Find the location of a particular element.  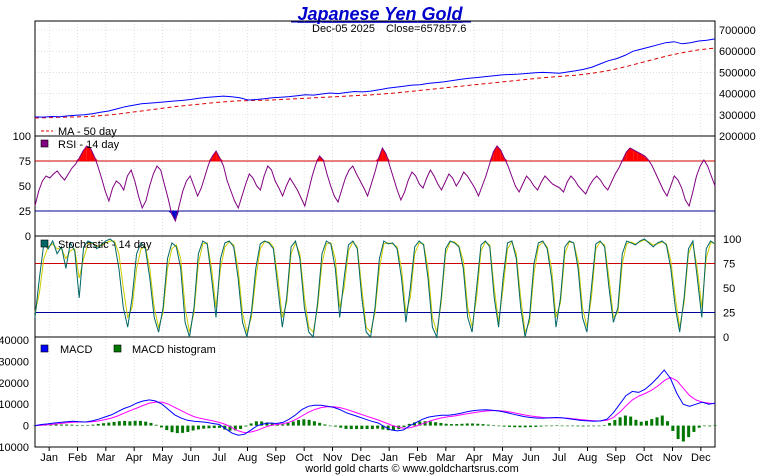

month-tick-label: Nov is located at coordinates (673, 458).